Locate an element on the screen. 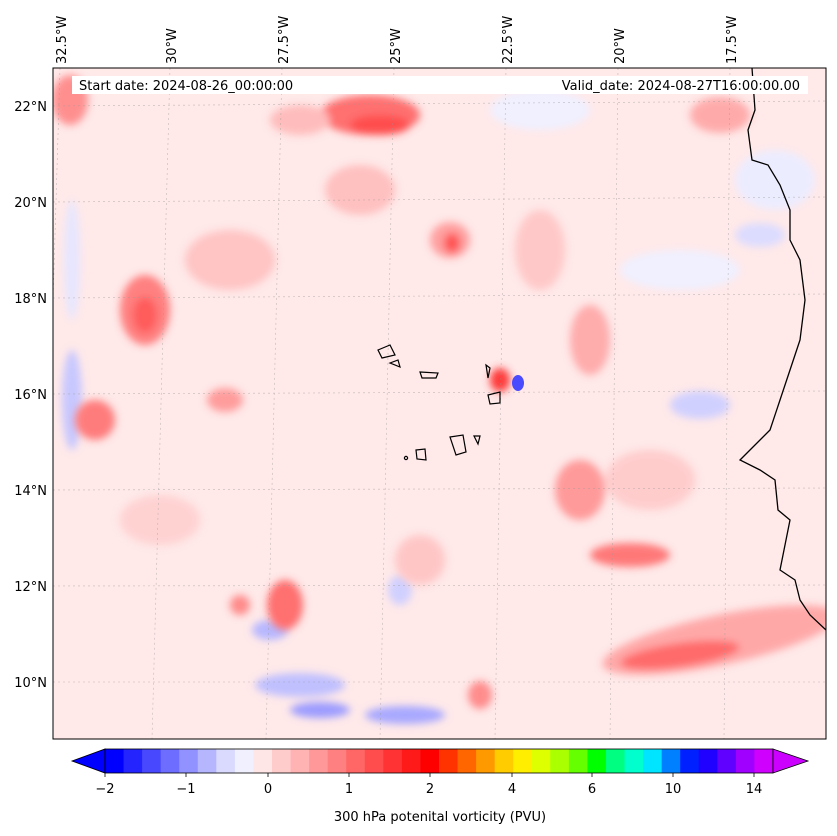 The image size is (837, 836). colorbar-tick-label: 10 is located at coordinates (673, 789).